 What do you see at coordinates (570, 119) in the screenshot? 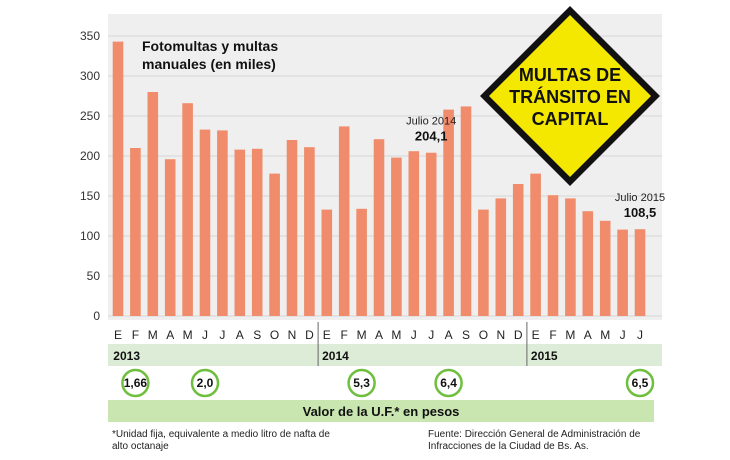
I see `sign-line-3: CAPITAL` at bounding box center [570, 119].